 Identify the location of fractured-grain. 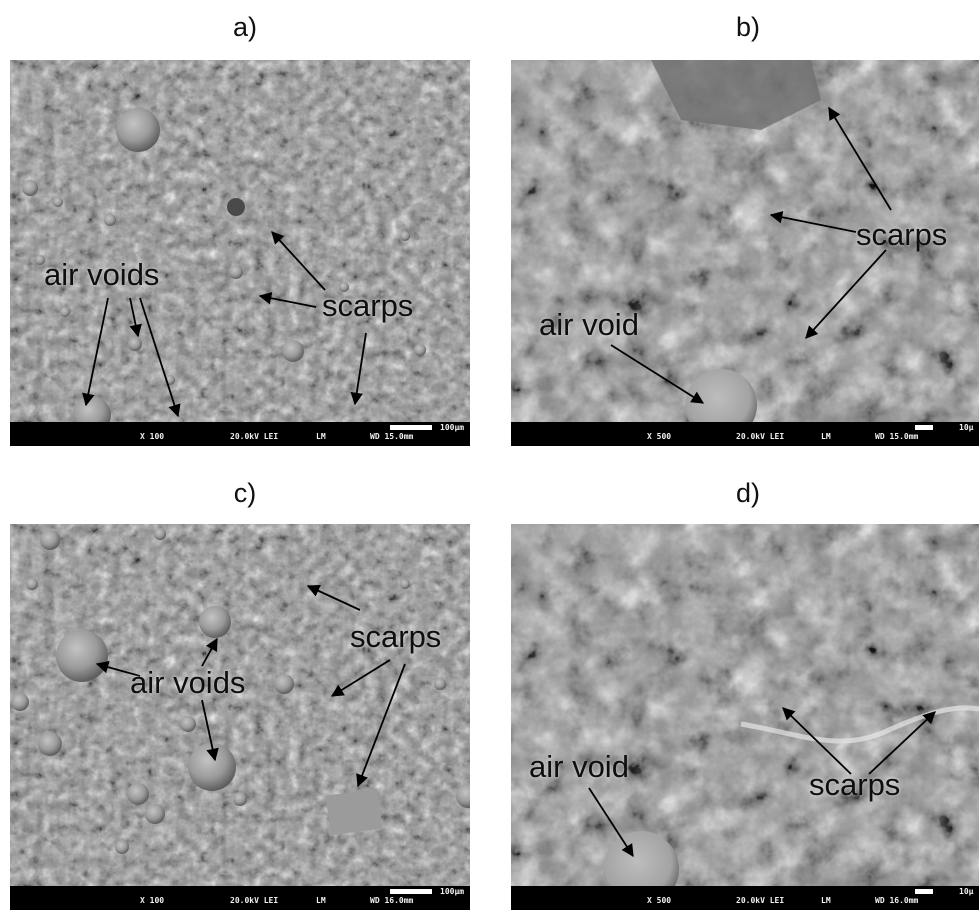
(354, 812).